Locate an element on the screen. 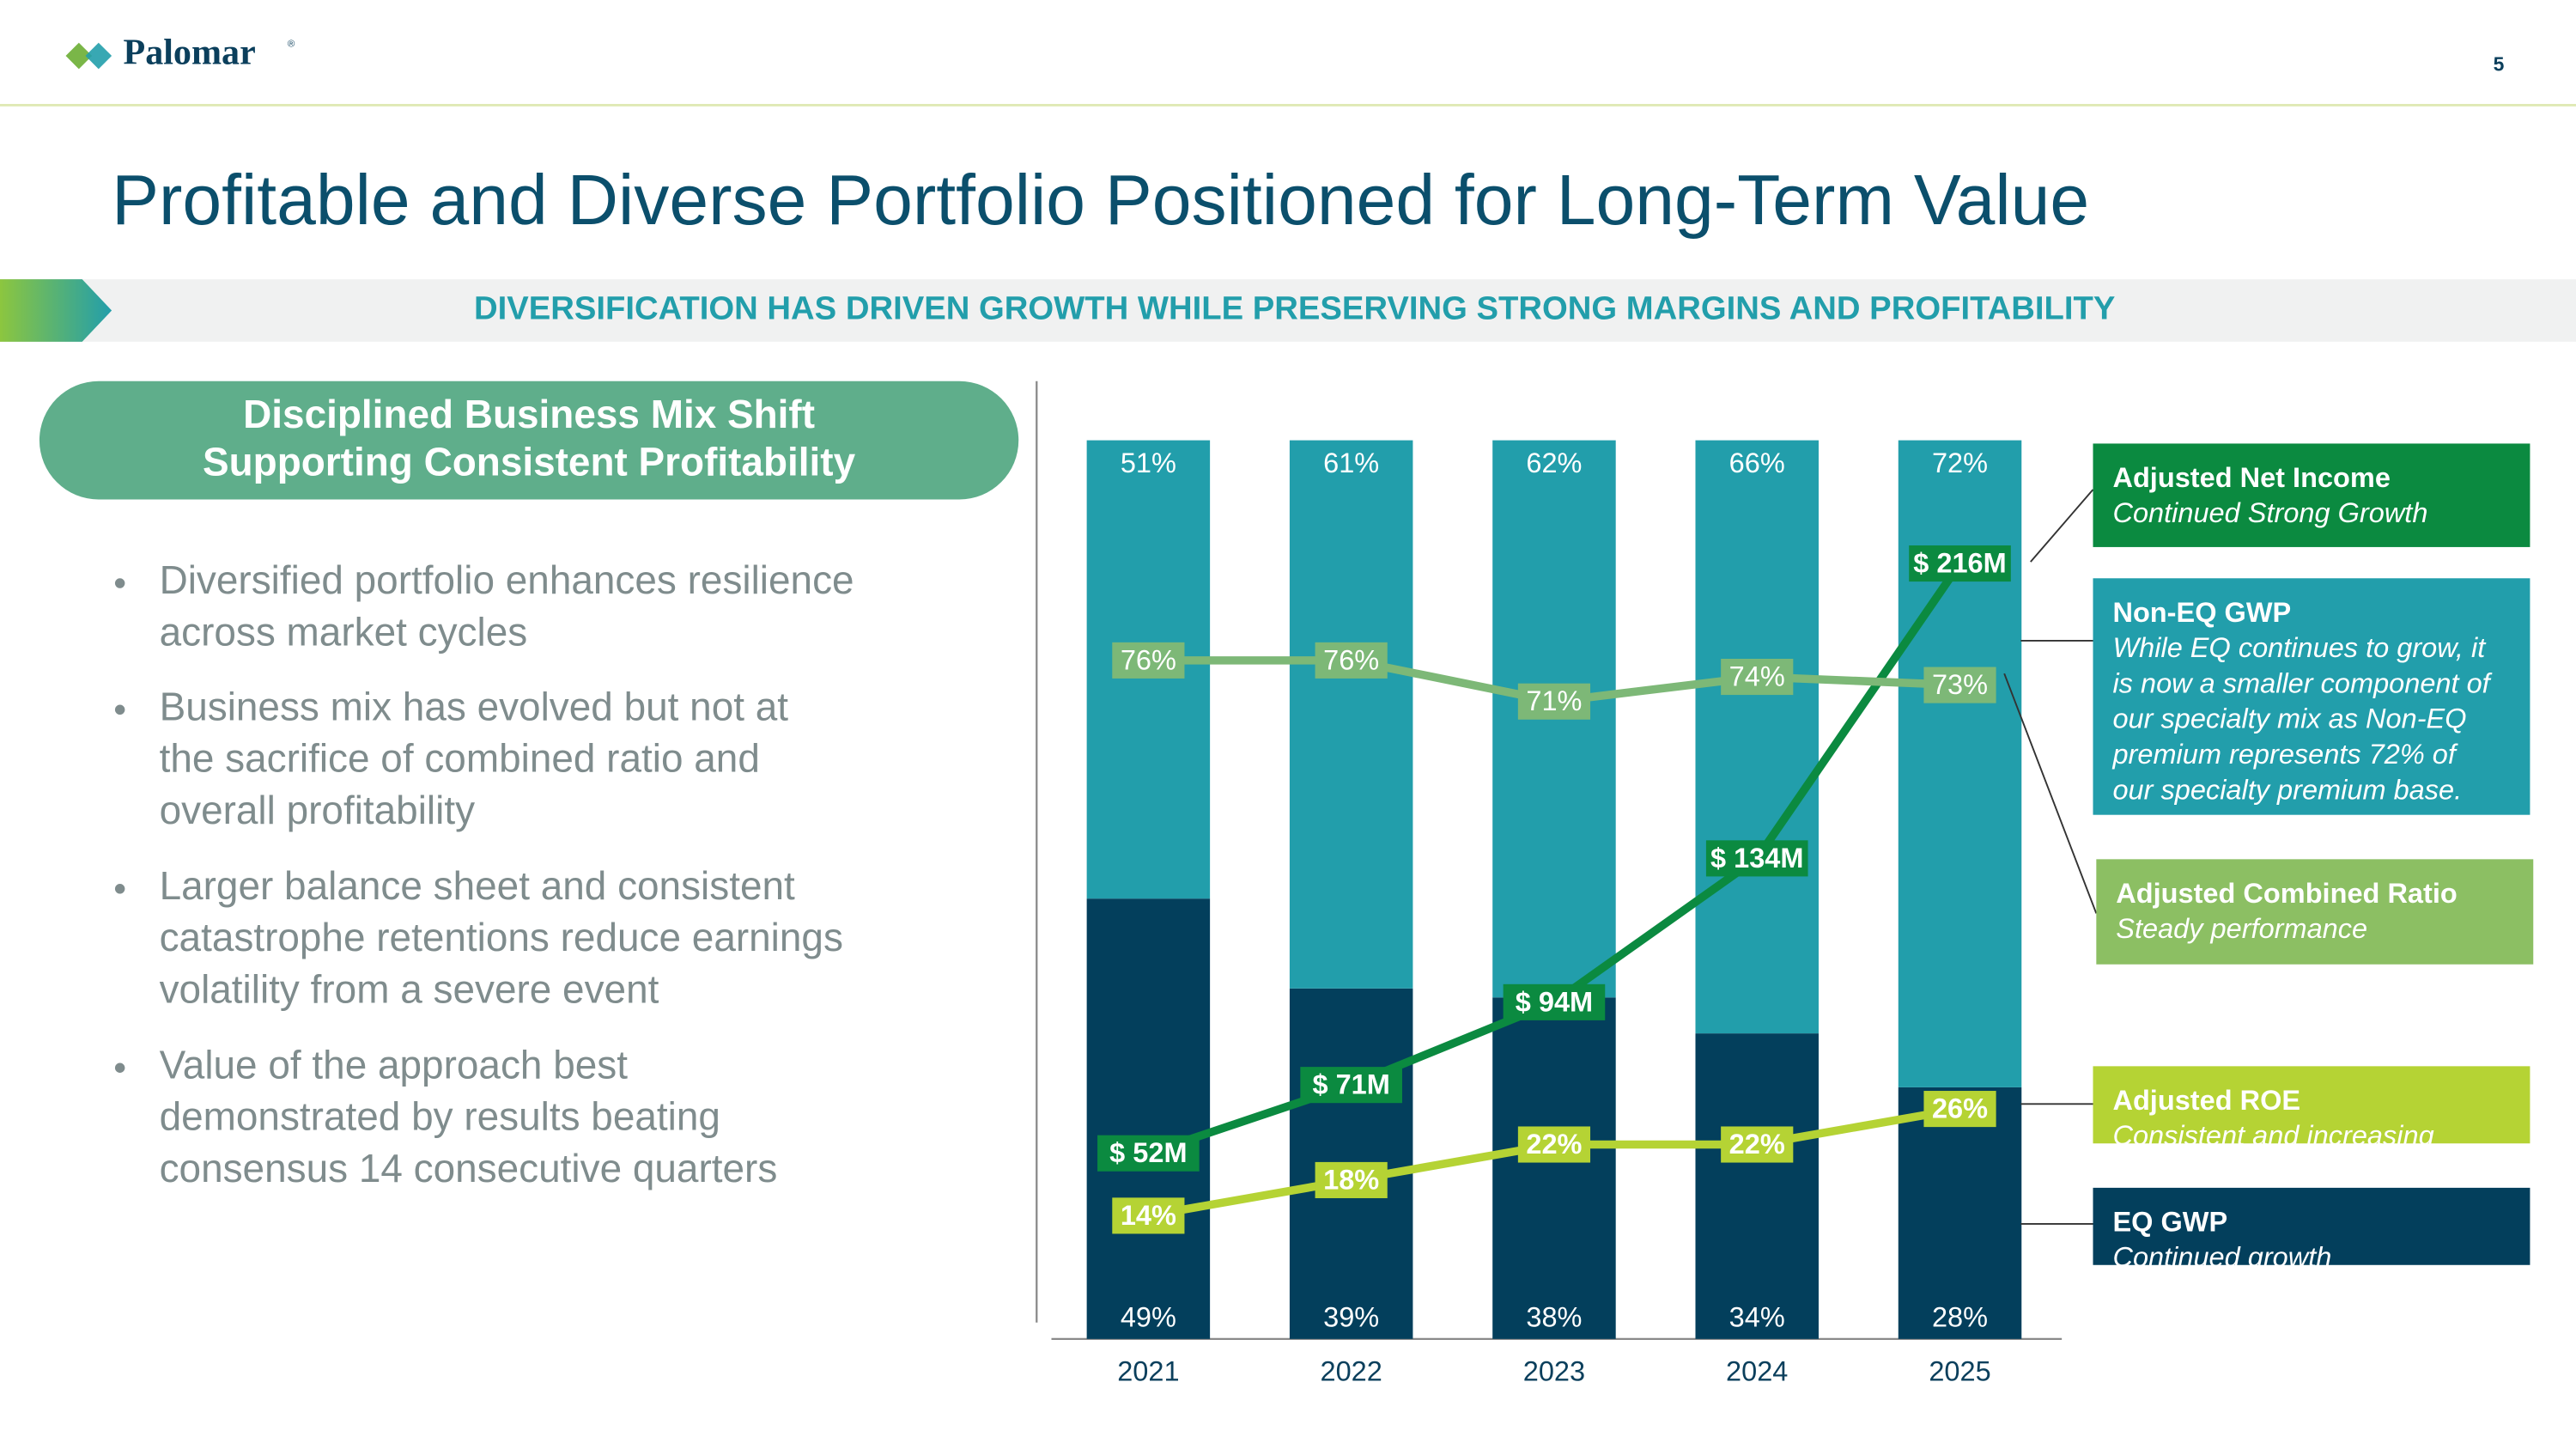 Image resolution: width=2576 pixels, height=1449 pixels. data-label: $ 94M is located at coordinates (1554, 1001).